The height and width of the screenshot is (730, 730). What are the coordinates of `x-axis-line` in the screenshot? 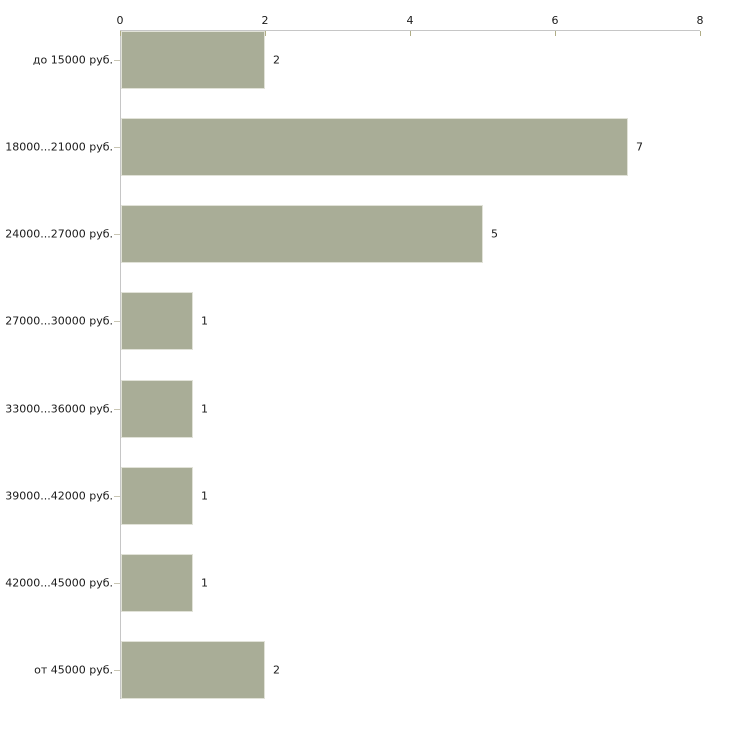 It's located at (410, 30).